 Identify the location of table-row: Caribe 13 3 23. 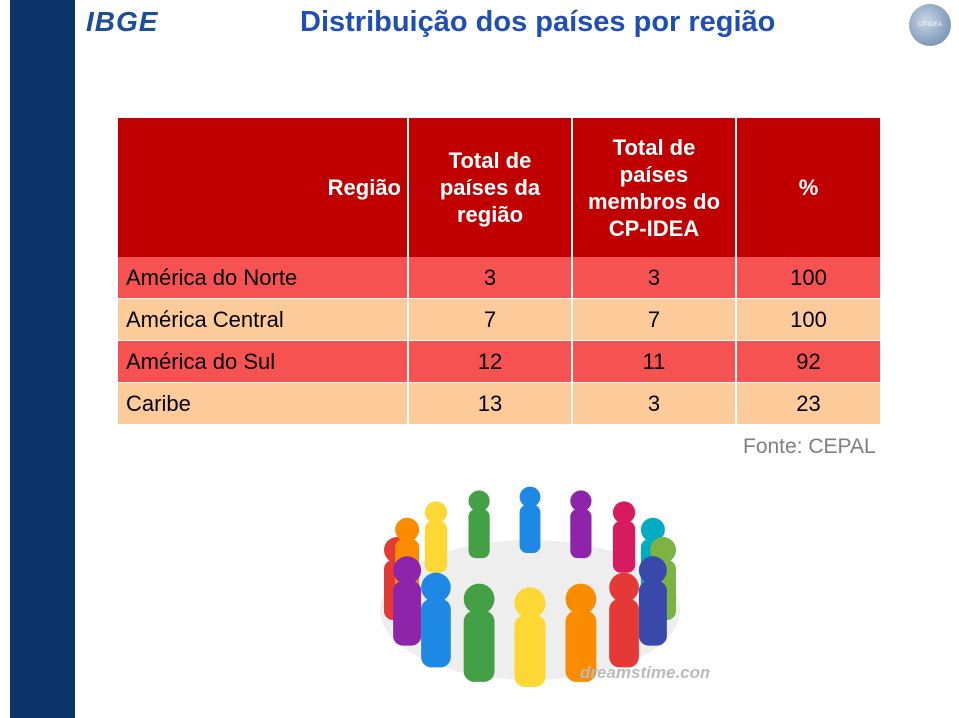
(499, 403).